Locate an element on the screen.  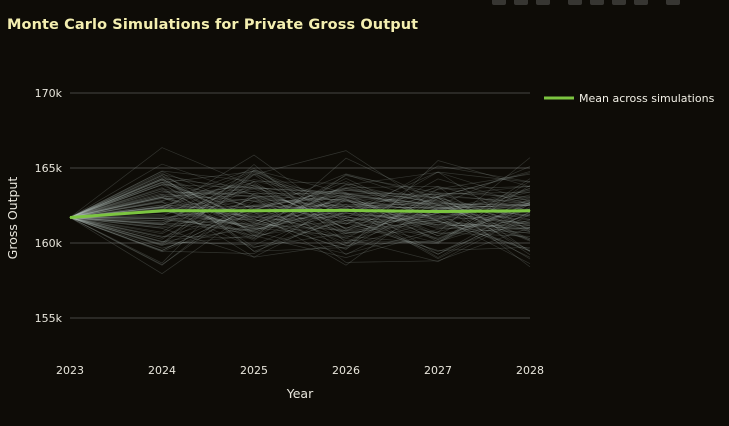
x-tick-label: 2027 is located at coordinates (438, 370).